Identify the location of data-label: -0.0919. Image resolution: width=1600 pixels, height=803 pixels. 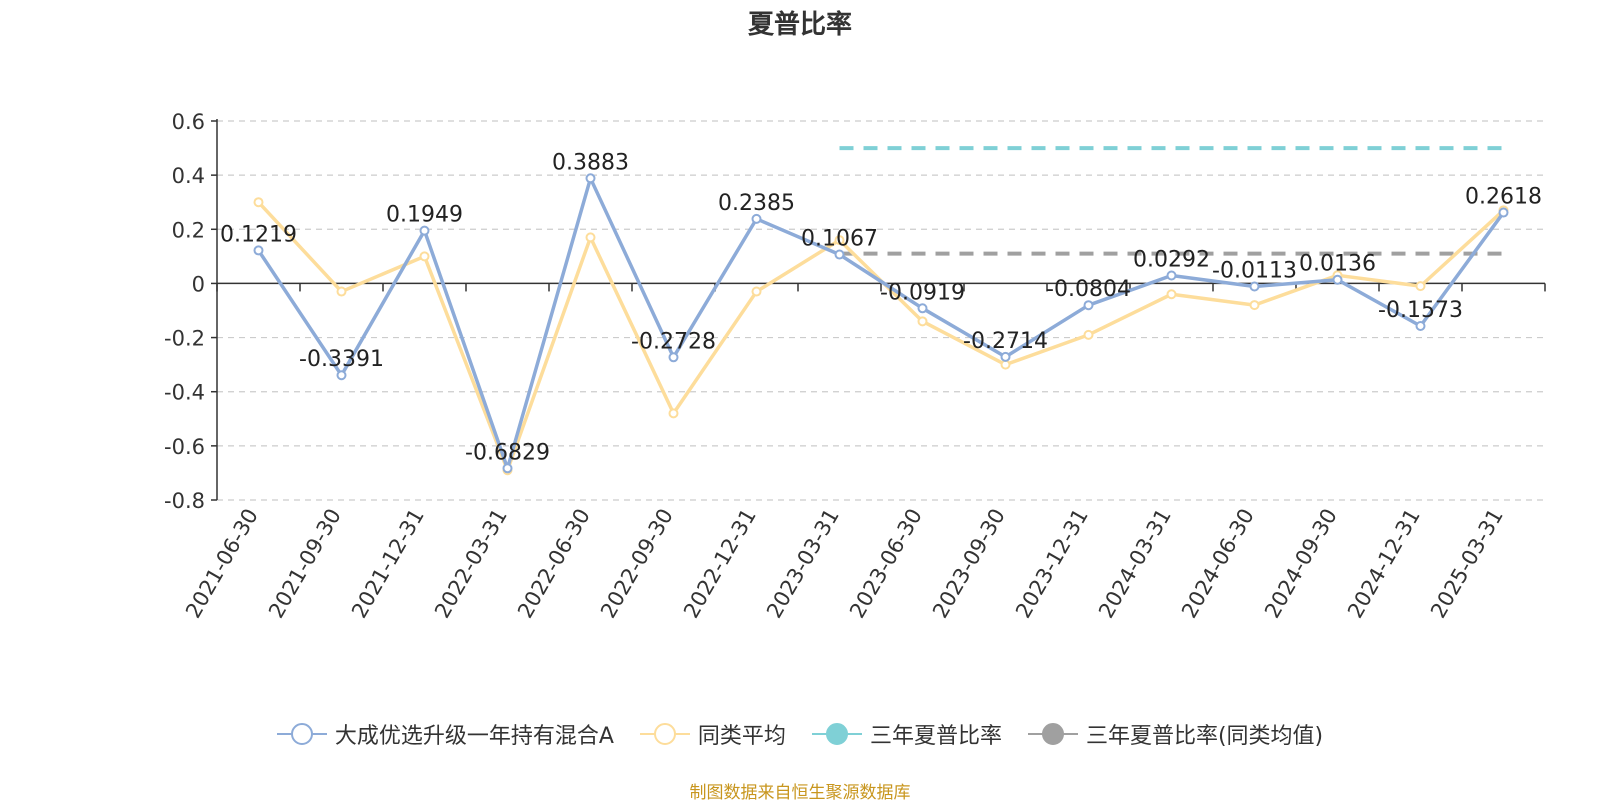
(922, 292).